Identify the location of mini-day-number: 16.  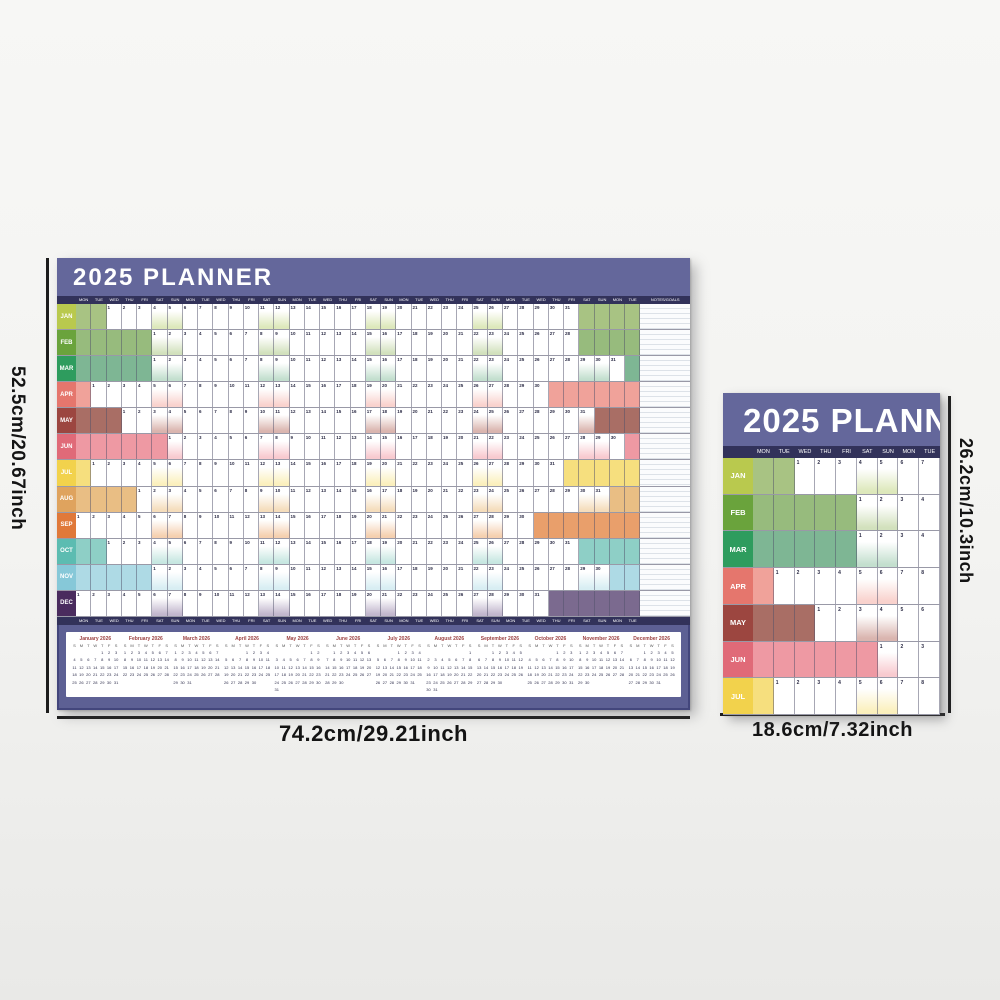
(428, 674).